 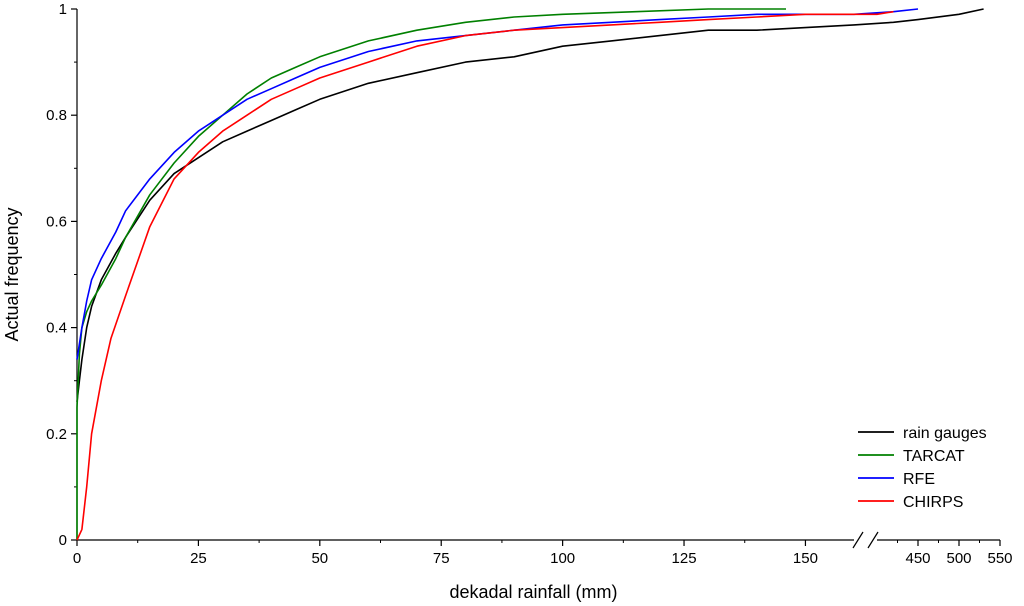 What do you see at coordinates (441, 558) in the screenshot?
I see `x-tick-label: 75` at bounding box center [441, 558].